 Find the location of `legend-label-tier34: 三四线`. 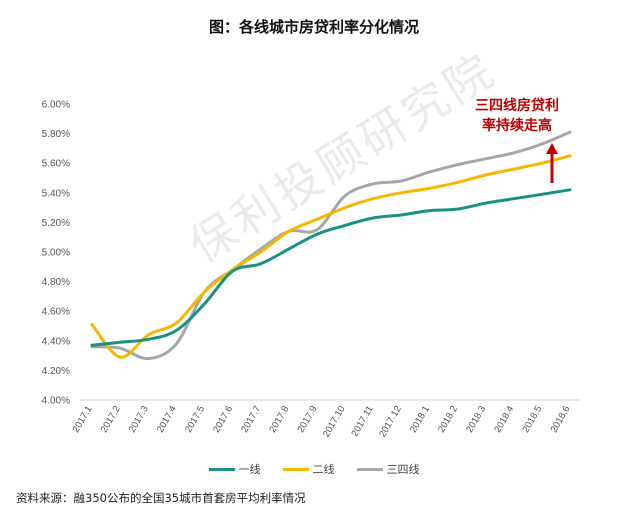

legend-label-tier34: 三四线 is located at coordinates (403, 469).